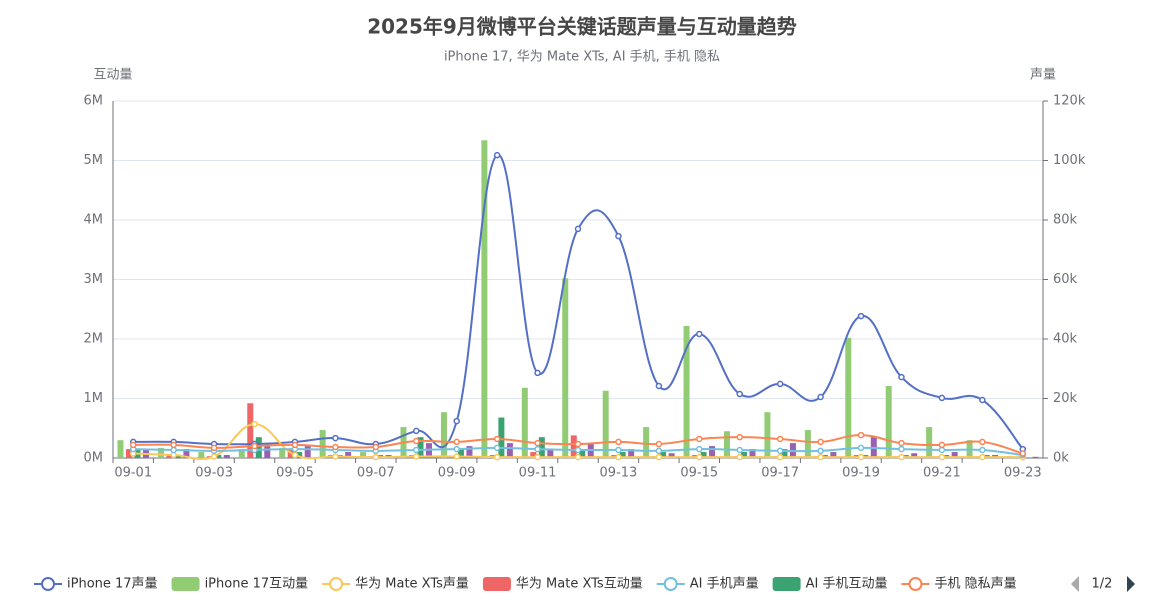  What do you see at coordinates (1043, 75) in the screenshot?
I see `y2-axis-title: 声量` at bounding box center [1043, 75].